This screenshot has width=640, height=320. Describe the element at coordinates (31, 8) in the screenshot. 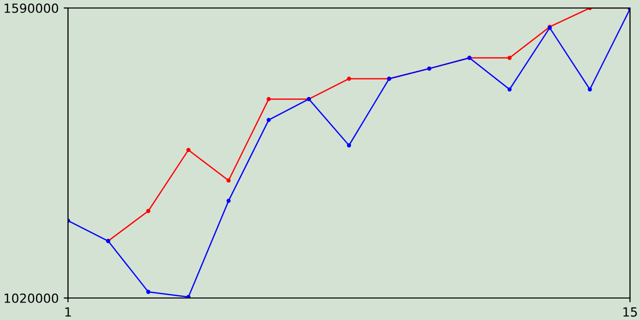

I see `y-tick-label: 1590000` at that location.